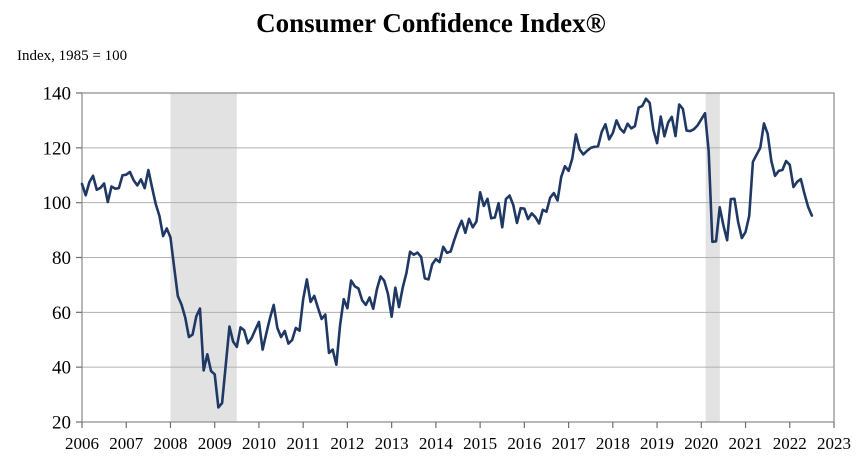  I want to click on y-tick-label: 20, so click(61, 423).